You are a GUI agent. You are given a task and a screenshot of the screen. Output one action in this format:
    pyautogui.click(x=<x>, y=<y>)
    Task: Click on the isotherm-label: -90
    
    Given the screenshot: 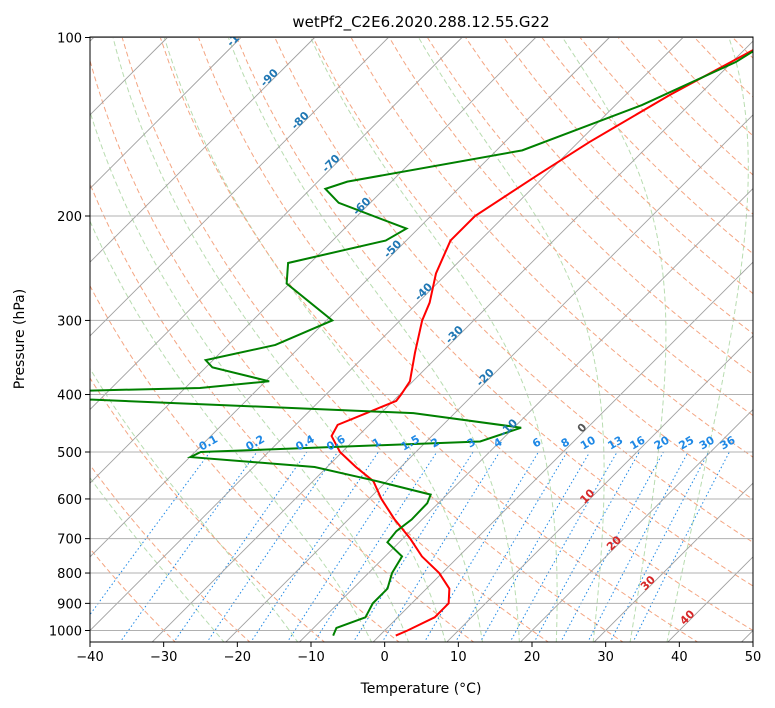 What is the action you would take?
    pyautogui.click(x=269, y=77)
    